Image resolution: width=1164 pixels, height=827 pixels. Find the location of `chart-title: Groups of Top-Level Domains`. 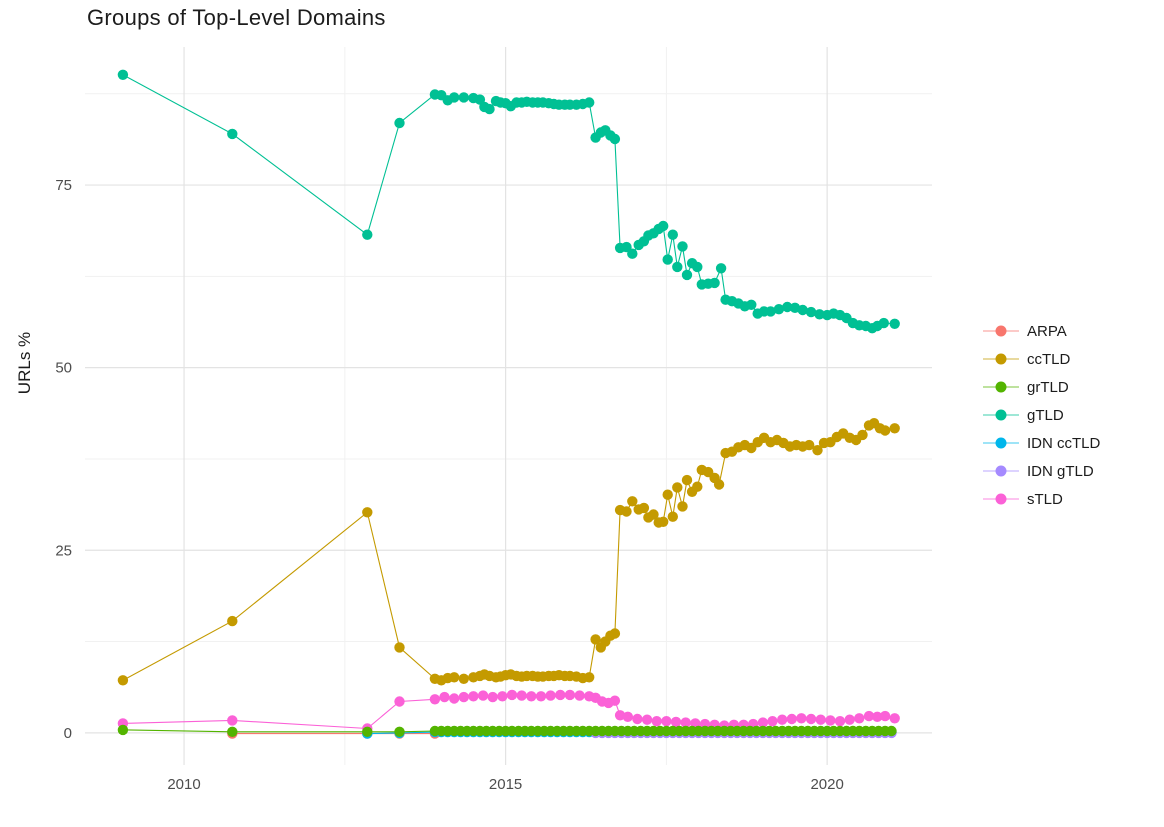

chart-title: Groups of Top-Level Domains is located at coordinates (236, 17).